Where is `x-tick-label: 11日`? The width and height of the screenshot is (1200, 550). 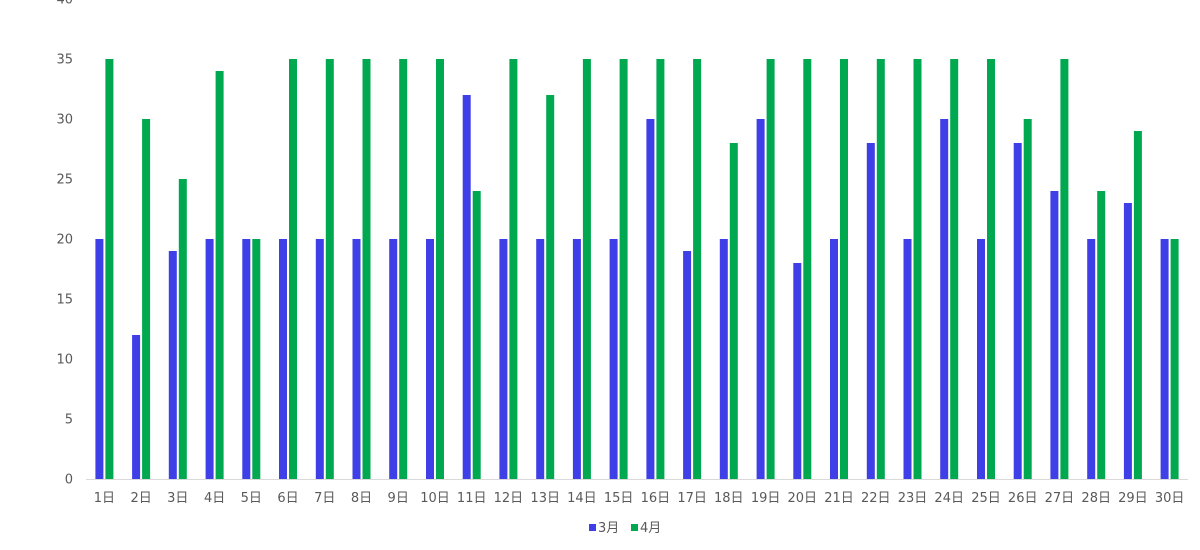 x-tick-label: 11日 is located at coordinates (472, 498).